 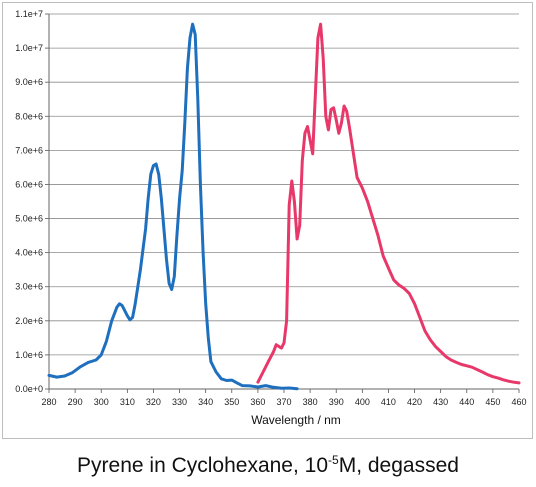 What do you see at coordinates (333, 460) in the screenshot?
I see `caption-exponent: -5` at bounding box center [333, 460].